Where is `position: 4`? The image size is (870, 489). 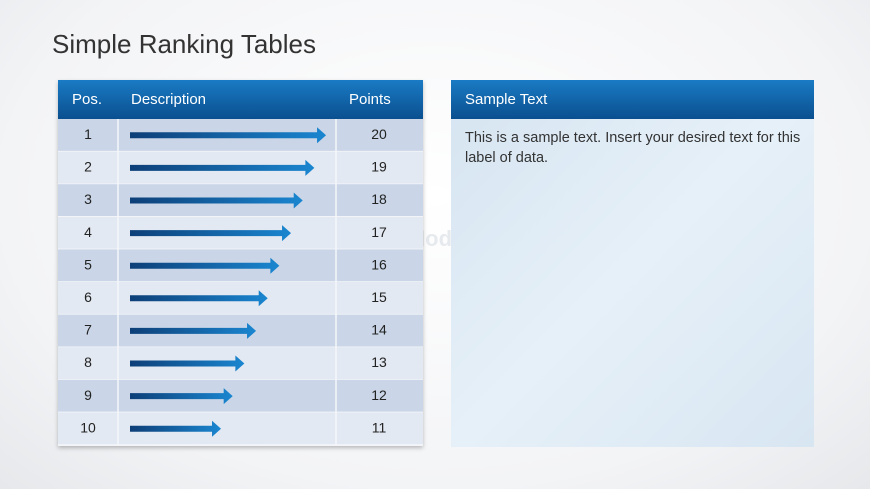 position: 4 is located at coordinates (88, 232).